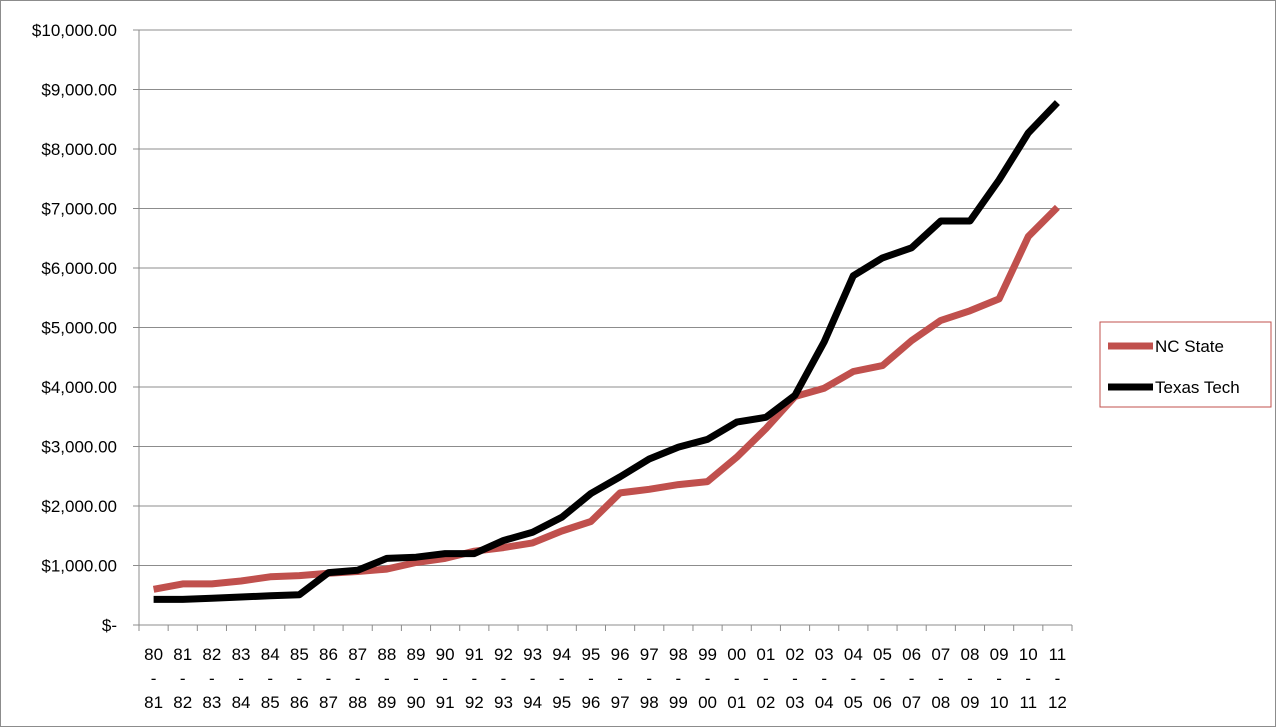 The height and width of the screenshot is (728, 1276). I want to click on legend-label-texas-tech: Texas Tech, so click(1197, 387).